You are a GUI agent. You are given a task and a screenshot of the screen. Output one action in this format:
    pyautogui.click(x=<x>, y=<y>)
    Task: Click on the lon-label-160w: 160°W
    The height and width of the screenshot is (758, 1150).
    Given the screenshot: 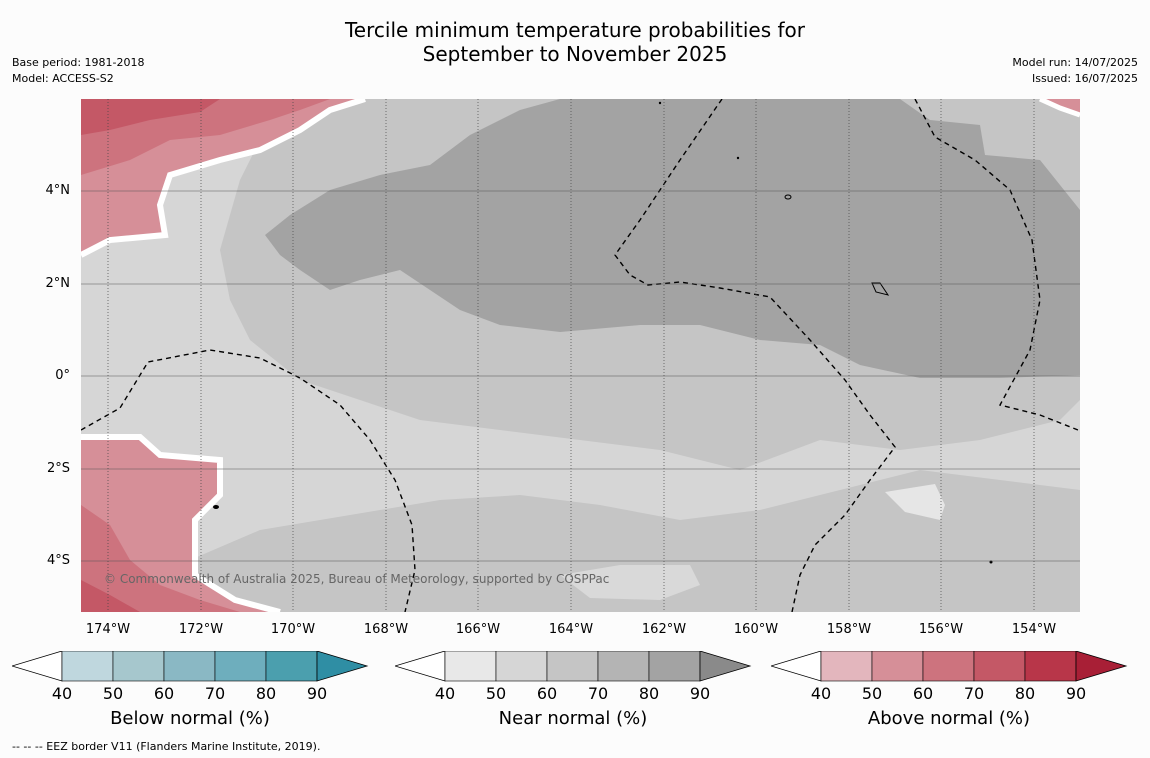 What is the action you would take?
    pyautogui.click(x=756, y=629)
    